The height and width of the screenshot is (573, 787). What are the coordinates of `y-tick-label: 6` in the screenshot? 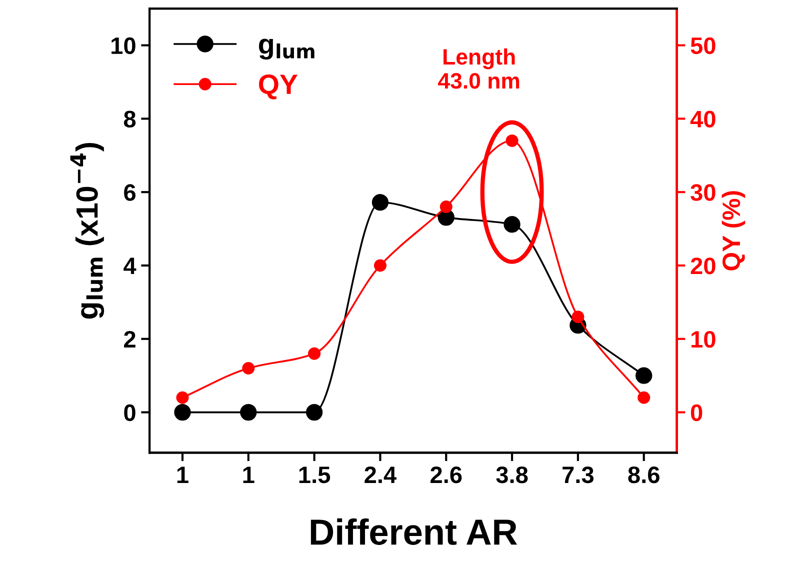 It's located at (130, 192).